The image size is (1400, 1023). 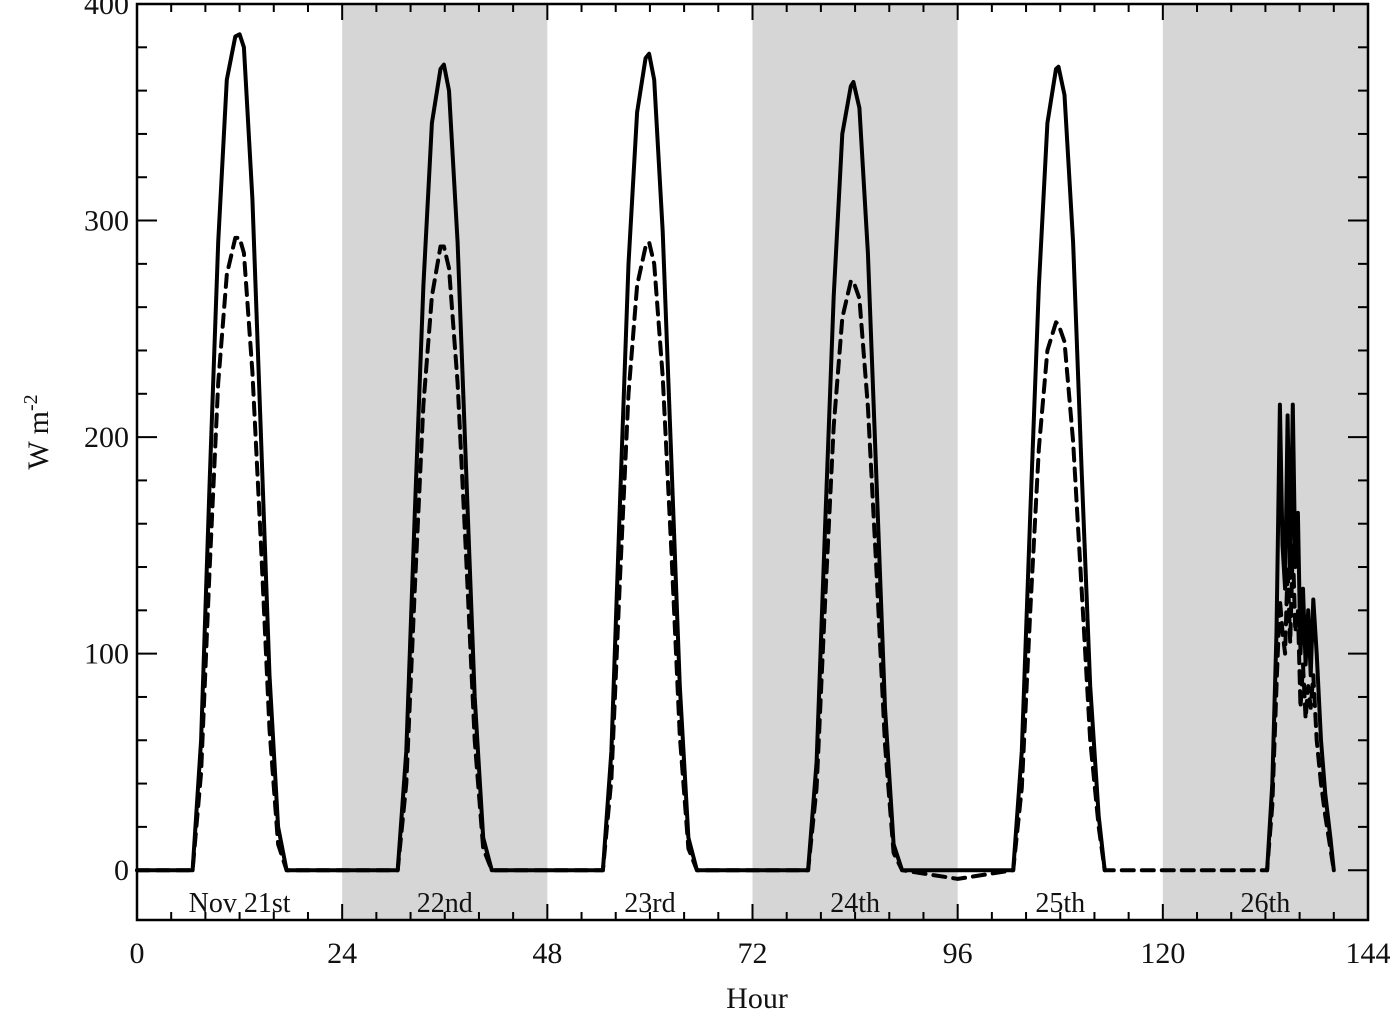 What do you see at coordinates (106, 654) in the screenshot?
I see `y-tick-label-100: 100` at bounding box center [106, 654].